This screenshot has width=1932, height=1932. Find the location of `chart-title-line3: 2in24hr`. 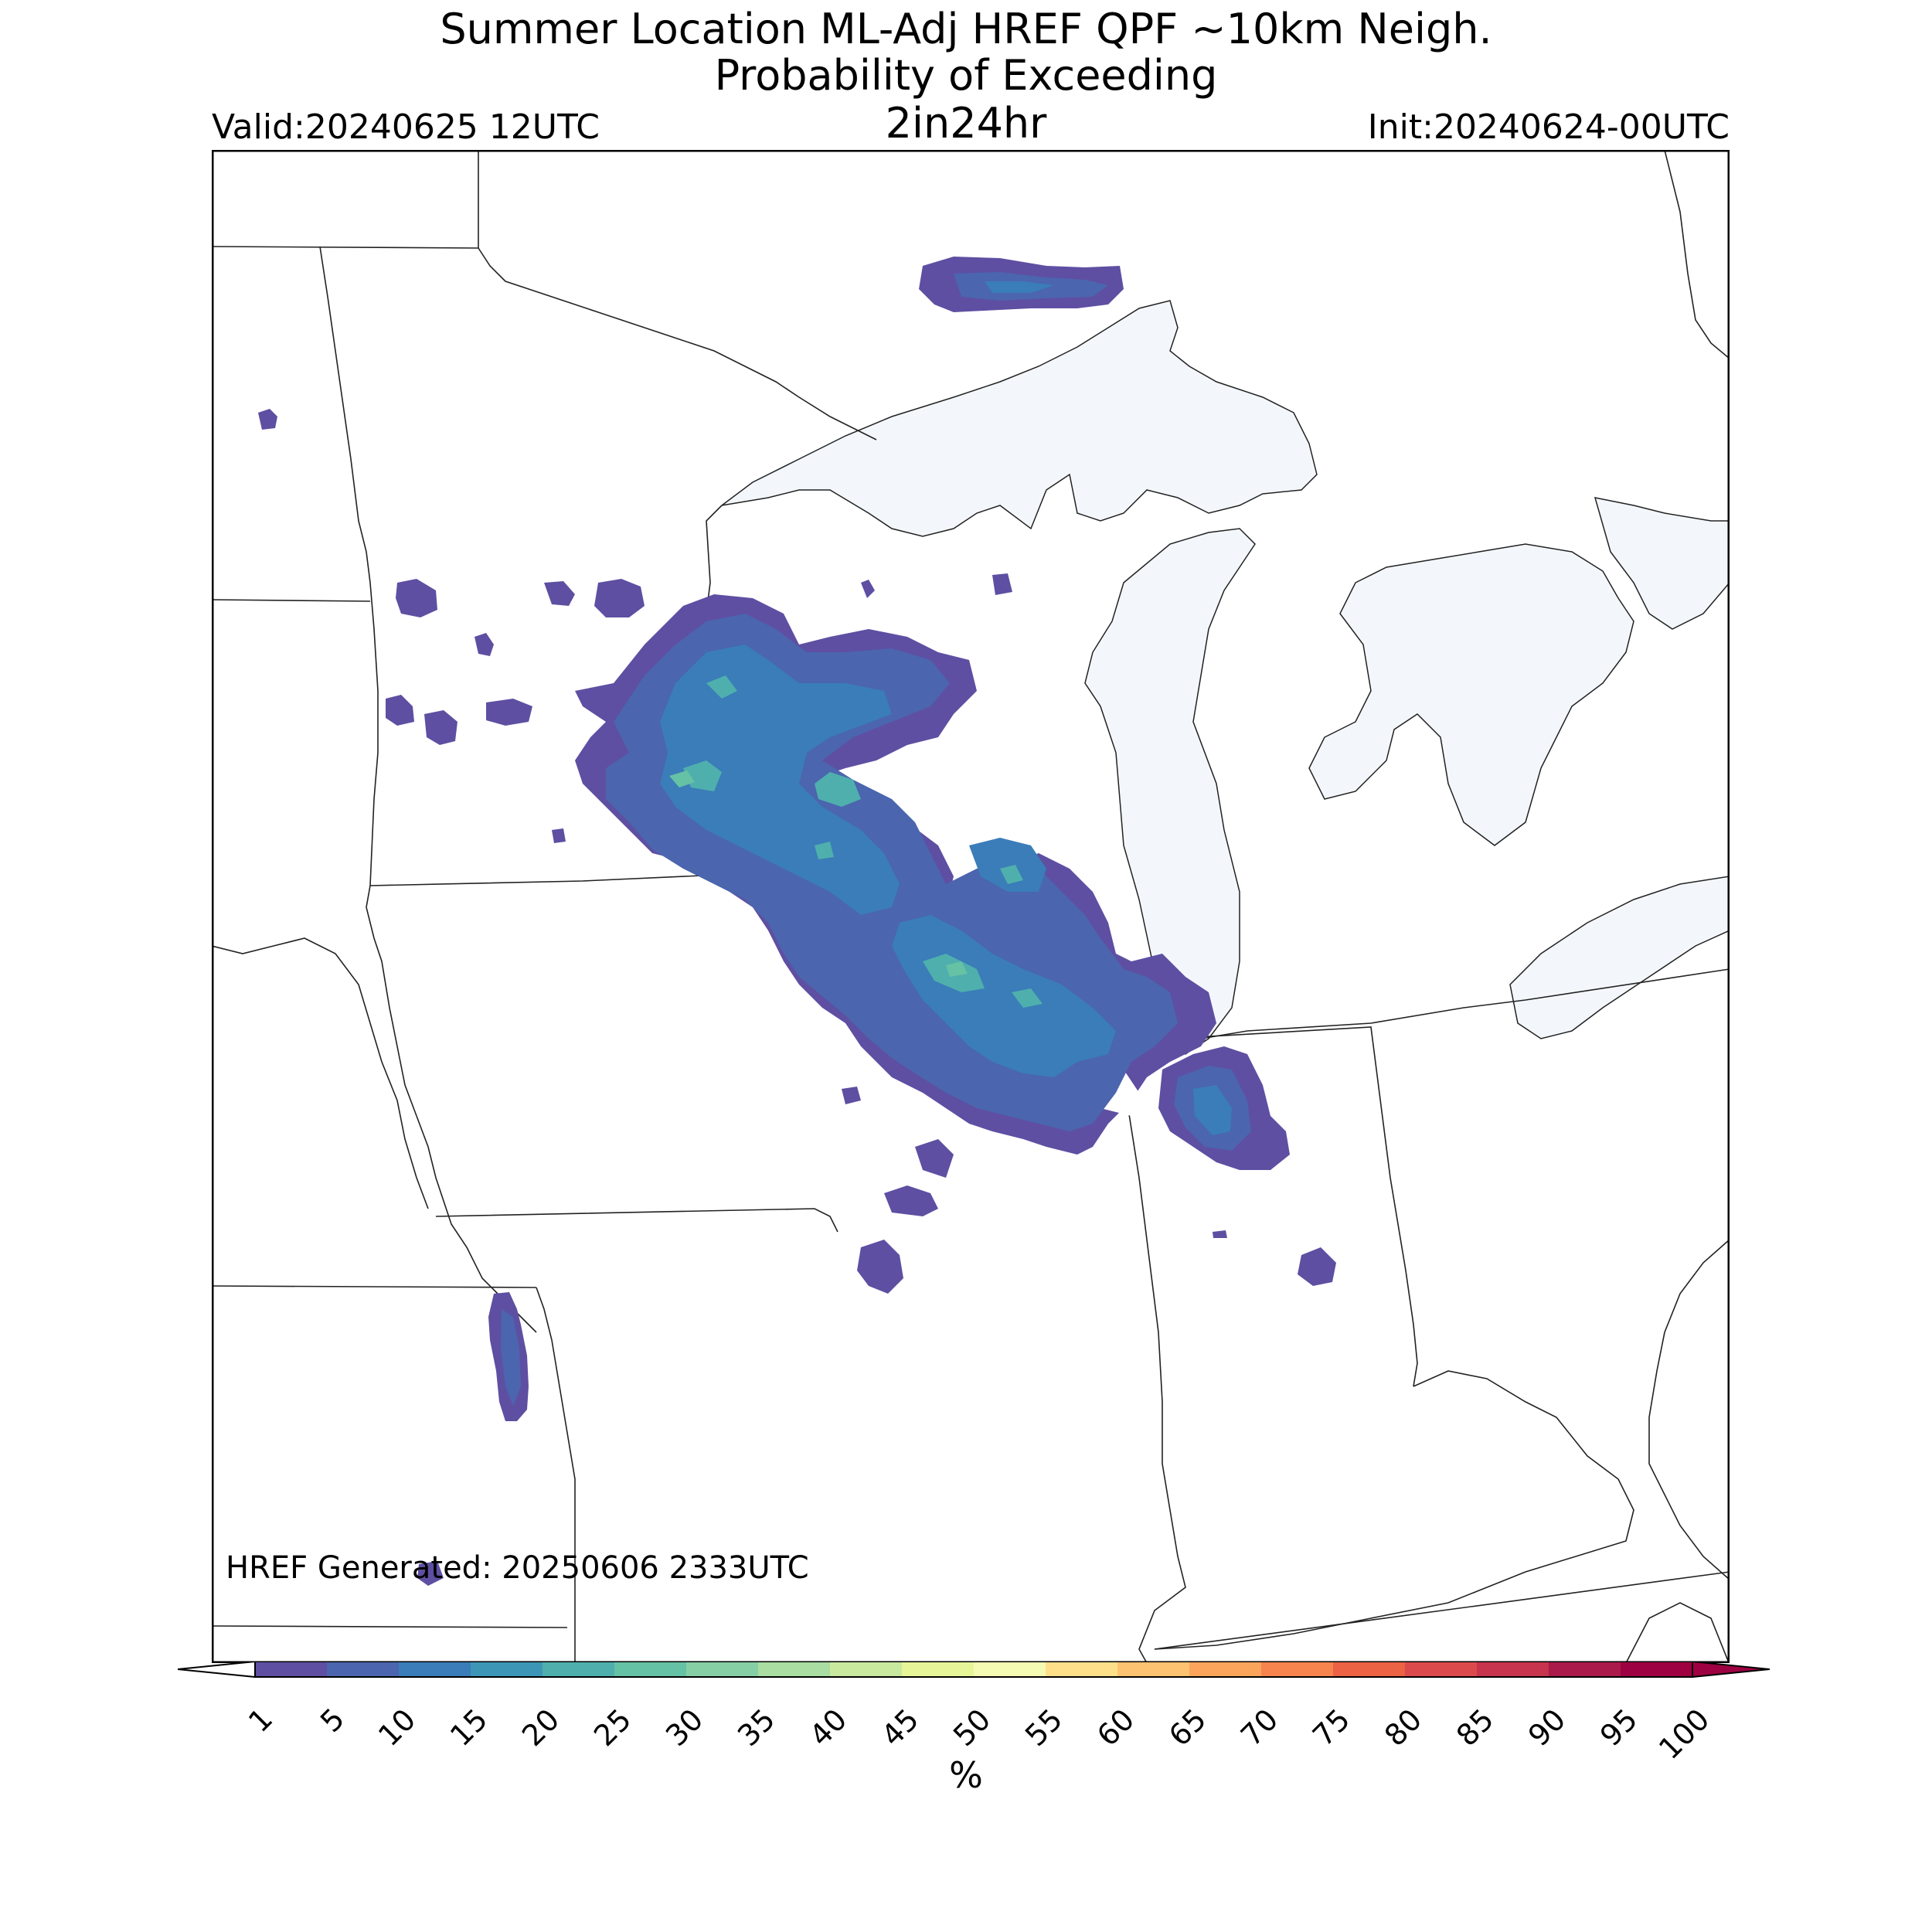

chart-title-line3: 2in24hr is located at coordinates (966, 124).